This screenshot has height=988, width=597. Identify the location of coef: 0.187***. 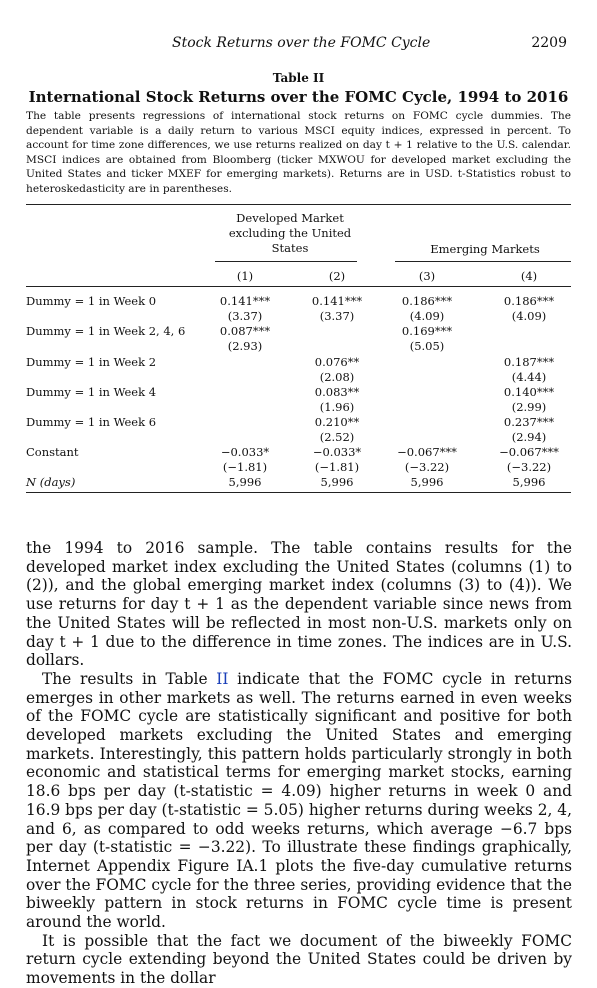
(529, 362).